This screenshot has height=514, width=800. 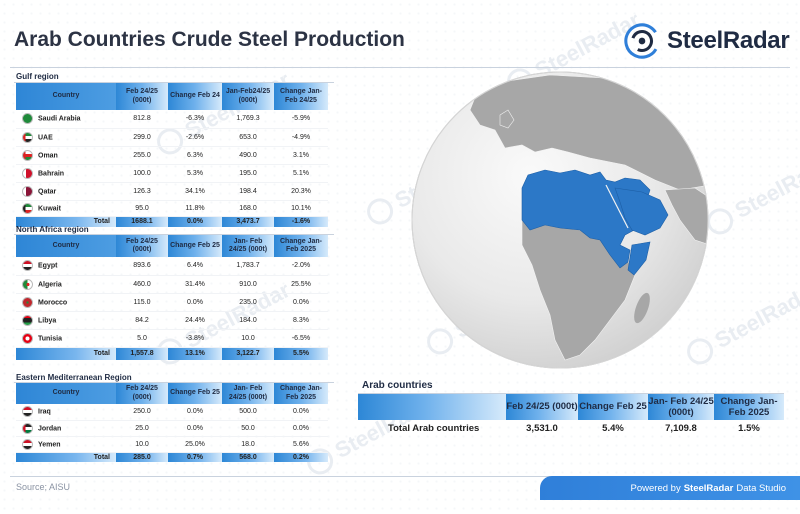 I want to click on column-header, so click(x=432, y=407).